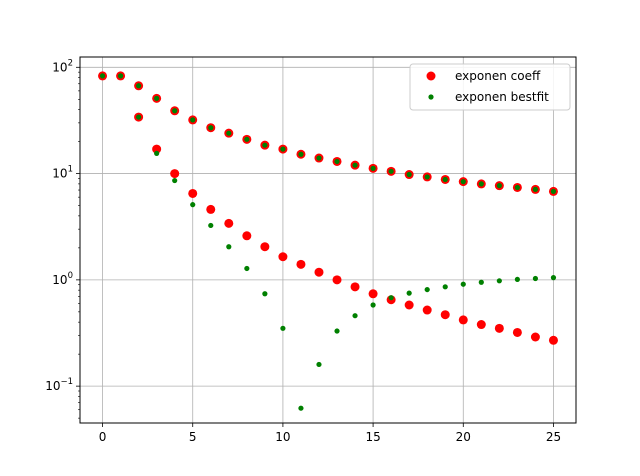  What do you see at coordinates (59, 385) in the screenshot?
I see `y-tick-label: 10⁻¹` at bounding box center [59, 385].